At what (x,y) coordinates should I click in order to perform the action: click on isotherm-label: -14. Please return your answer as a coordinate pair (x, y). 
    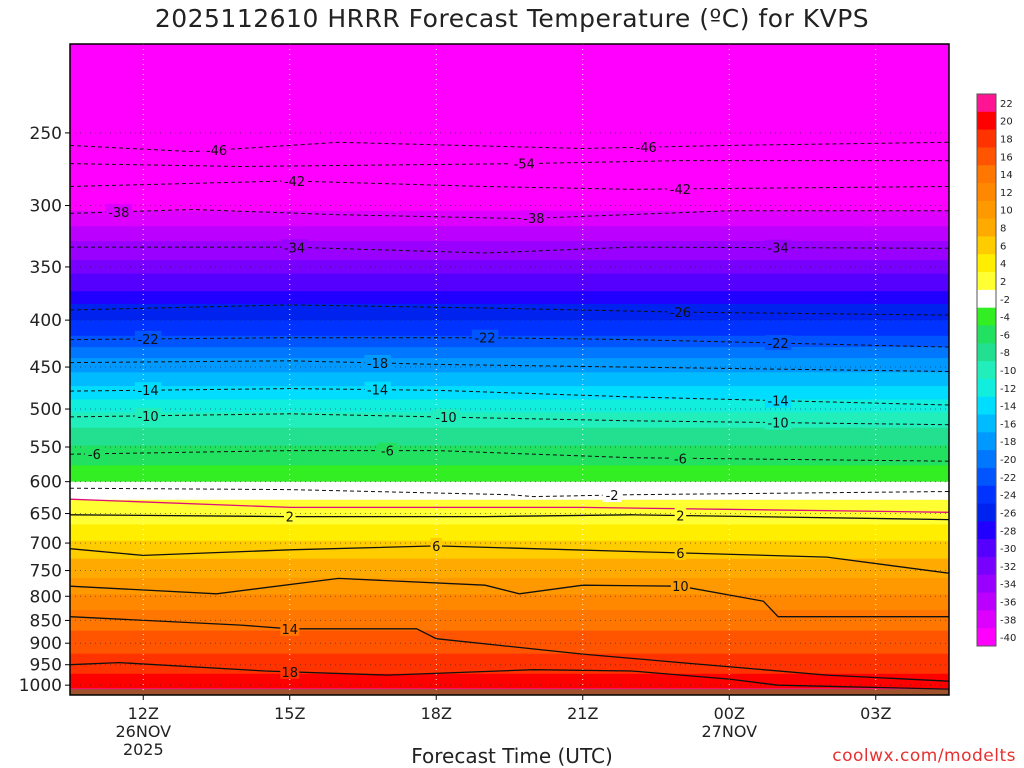
    Looking at the image, I should click on (147, 391).